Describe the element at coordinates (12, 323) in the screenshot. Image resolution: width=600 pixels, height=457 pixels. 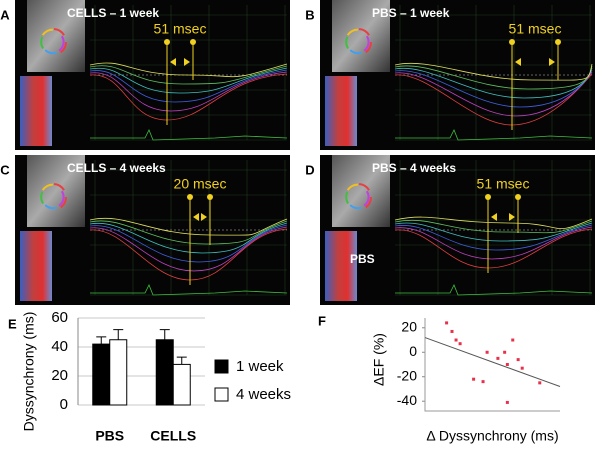
I see `chart-letter: E` at that location.